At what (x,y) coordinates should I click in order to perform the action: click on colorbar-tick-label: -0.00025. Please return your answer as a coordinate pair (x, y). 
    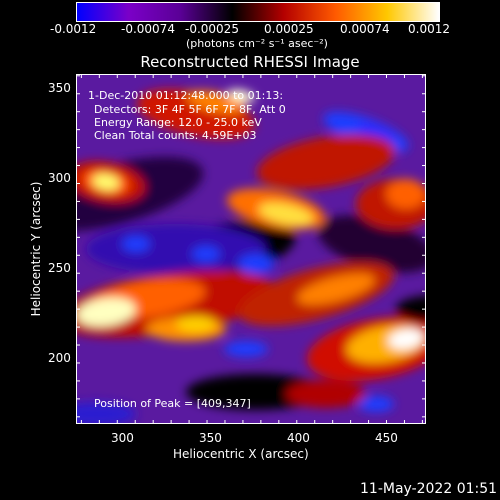
    Looking at the image, I should click on (212, 29).